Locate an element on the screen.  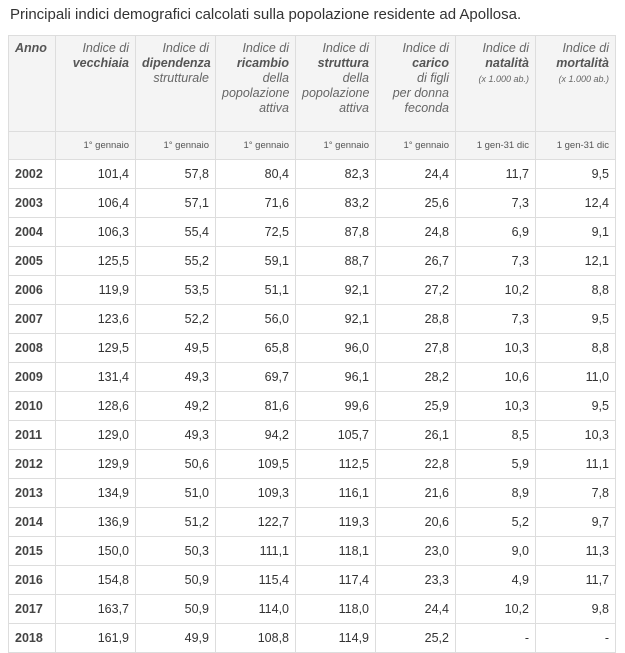
value-cell: 161,9 is located at coordinates (95, 638).